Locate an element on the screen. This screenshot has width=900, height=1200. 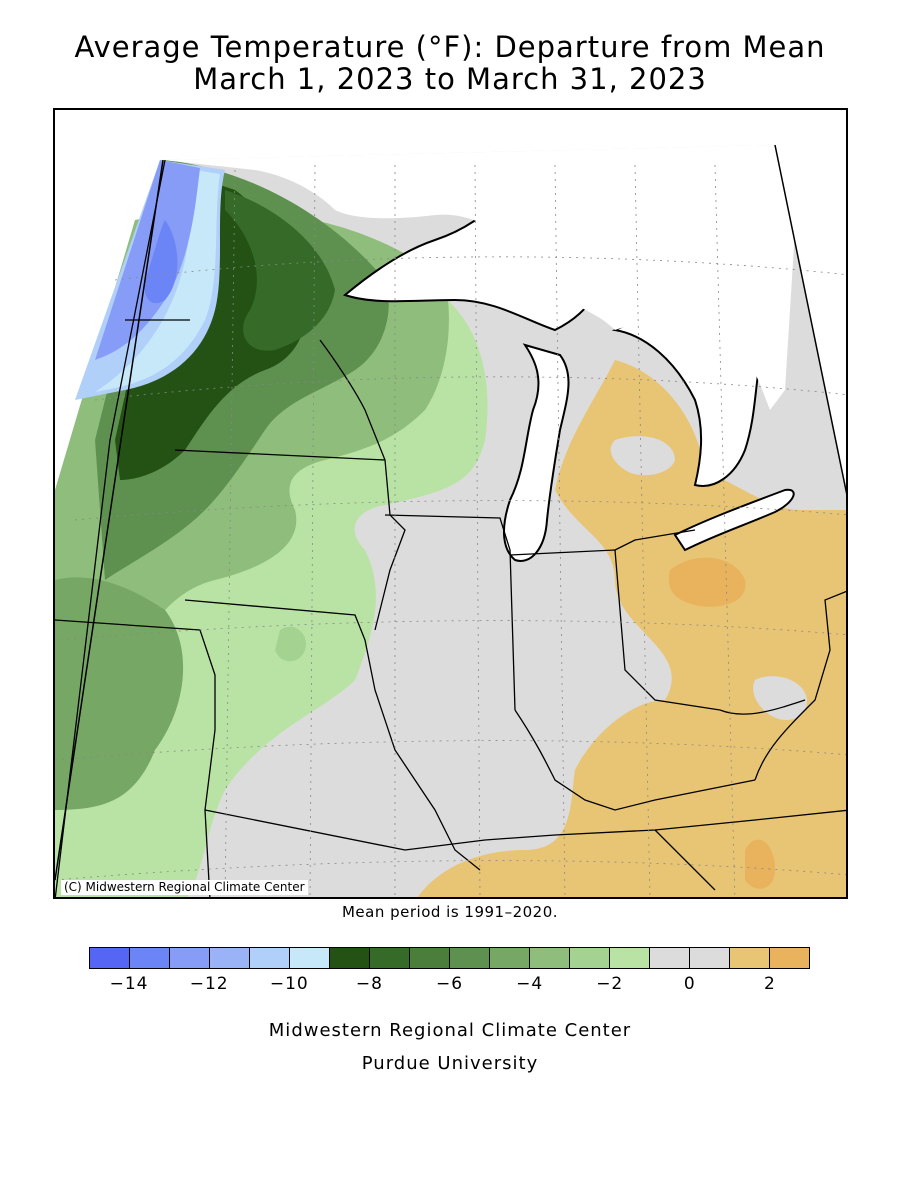
region-darker-green-band is located at coordinates (280, 270).